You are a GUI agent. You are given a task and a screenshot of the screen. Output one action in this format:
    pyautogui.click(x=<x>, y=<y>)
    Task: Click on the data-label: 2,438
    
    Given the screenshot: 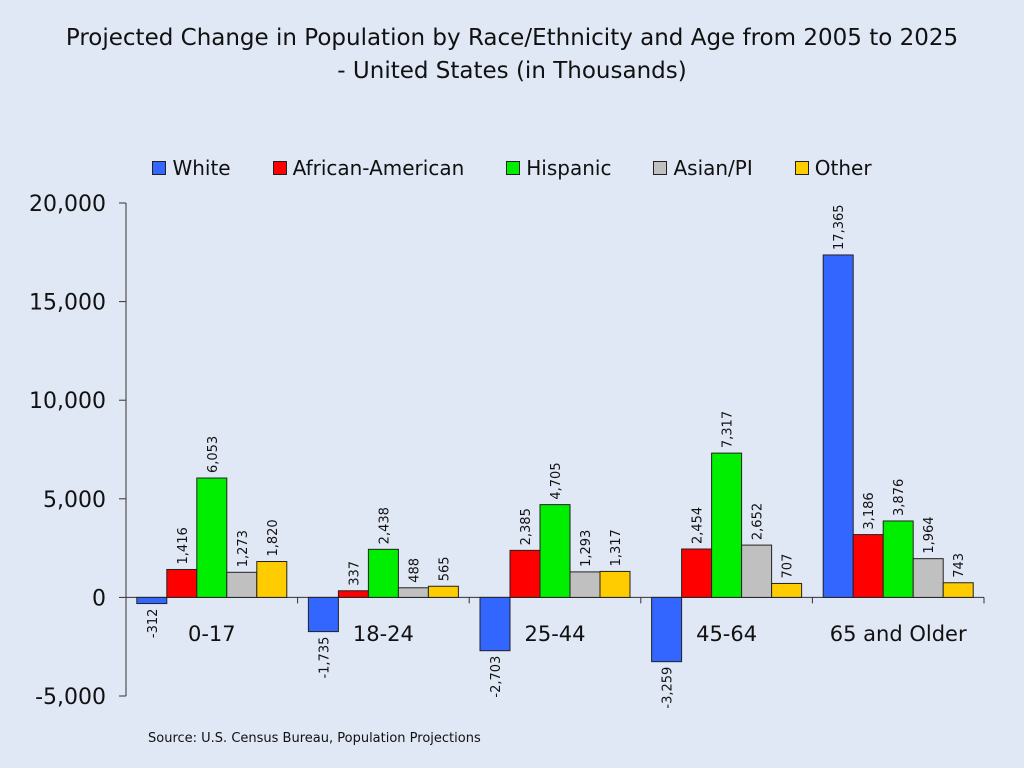 What is the action you would take?
    pyautogui.click(x=384, y=525)
    